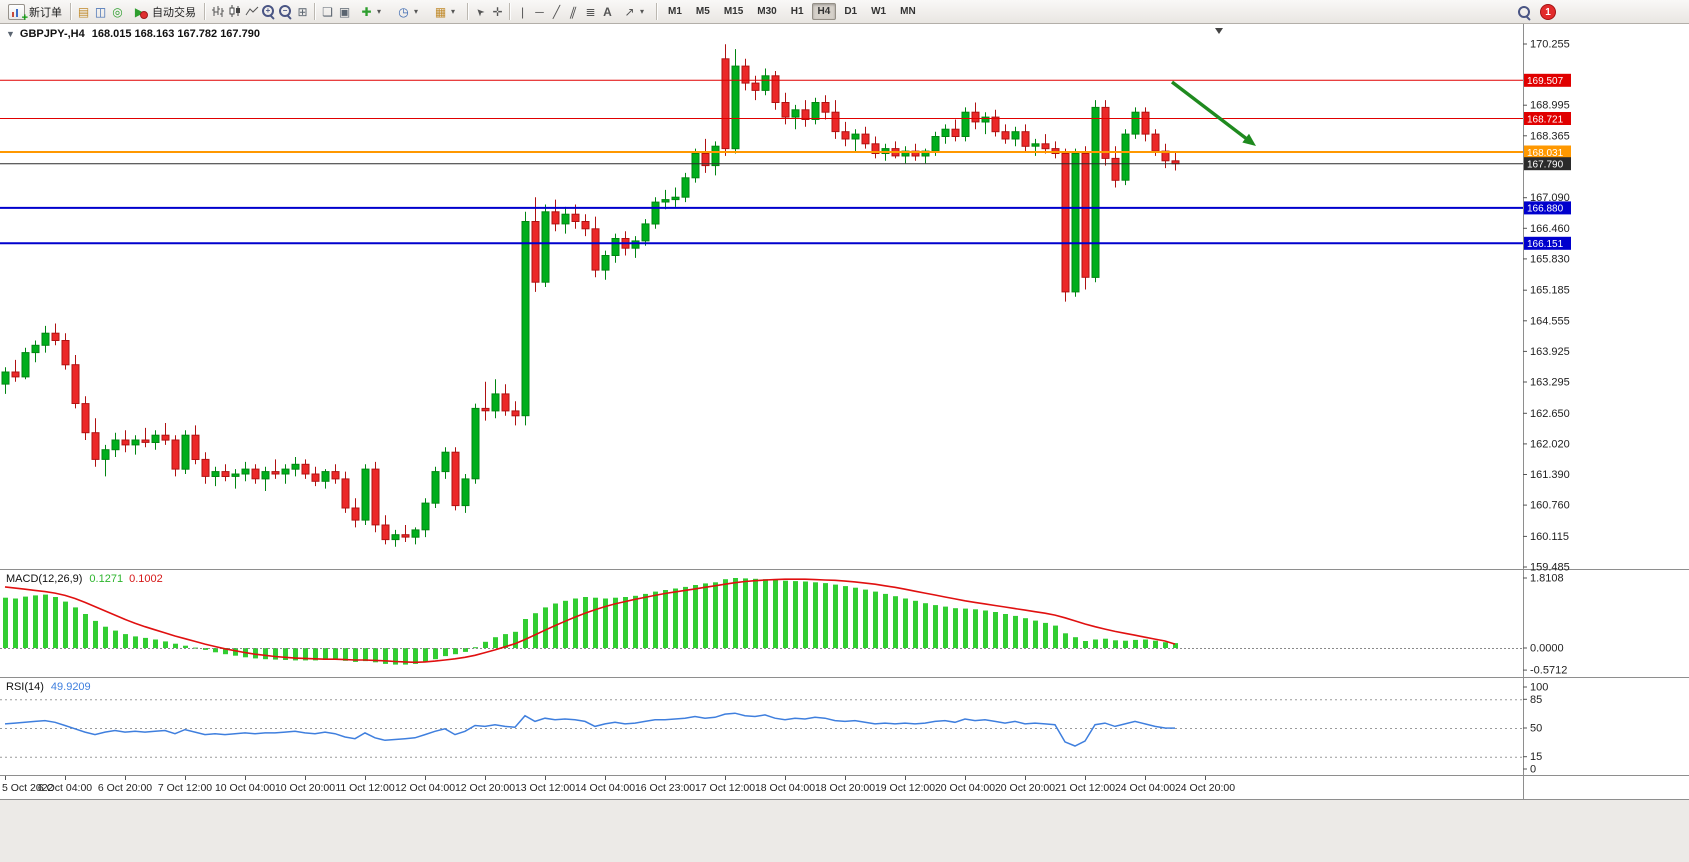 This screenshot has width=1689, height=862. I want to click on vertical-line-tool-icon: |, so click(522, 11).